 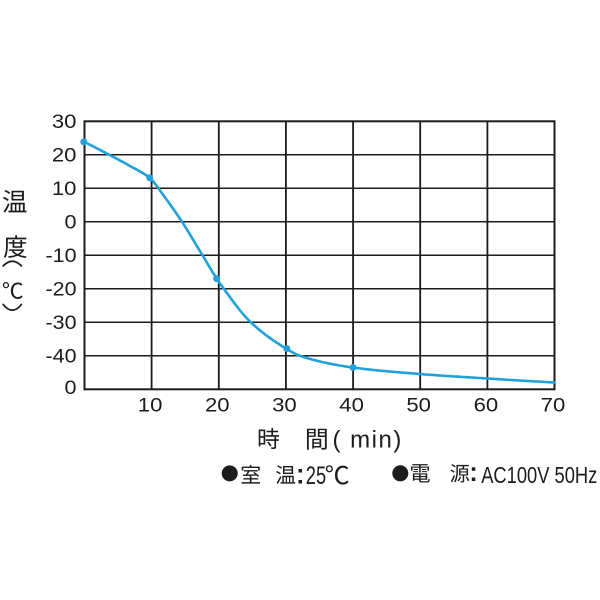 What do you see at coordinates (61, 323) in the screenshot?
I see `svg-text: -30` at bounding box center [61, 323].